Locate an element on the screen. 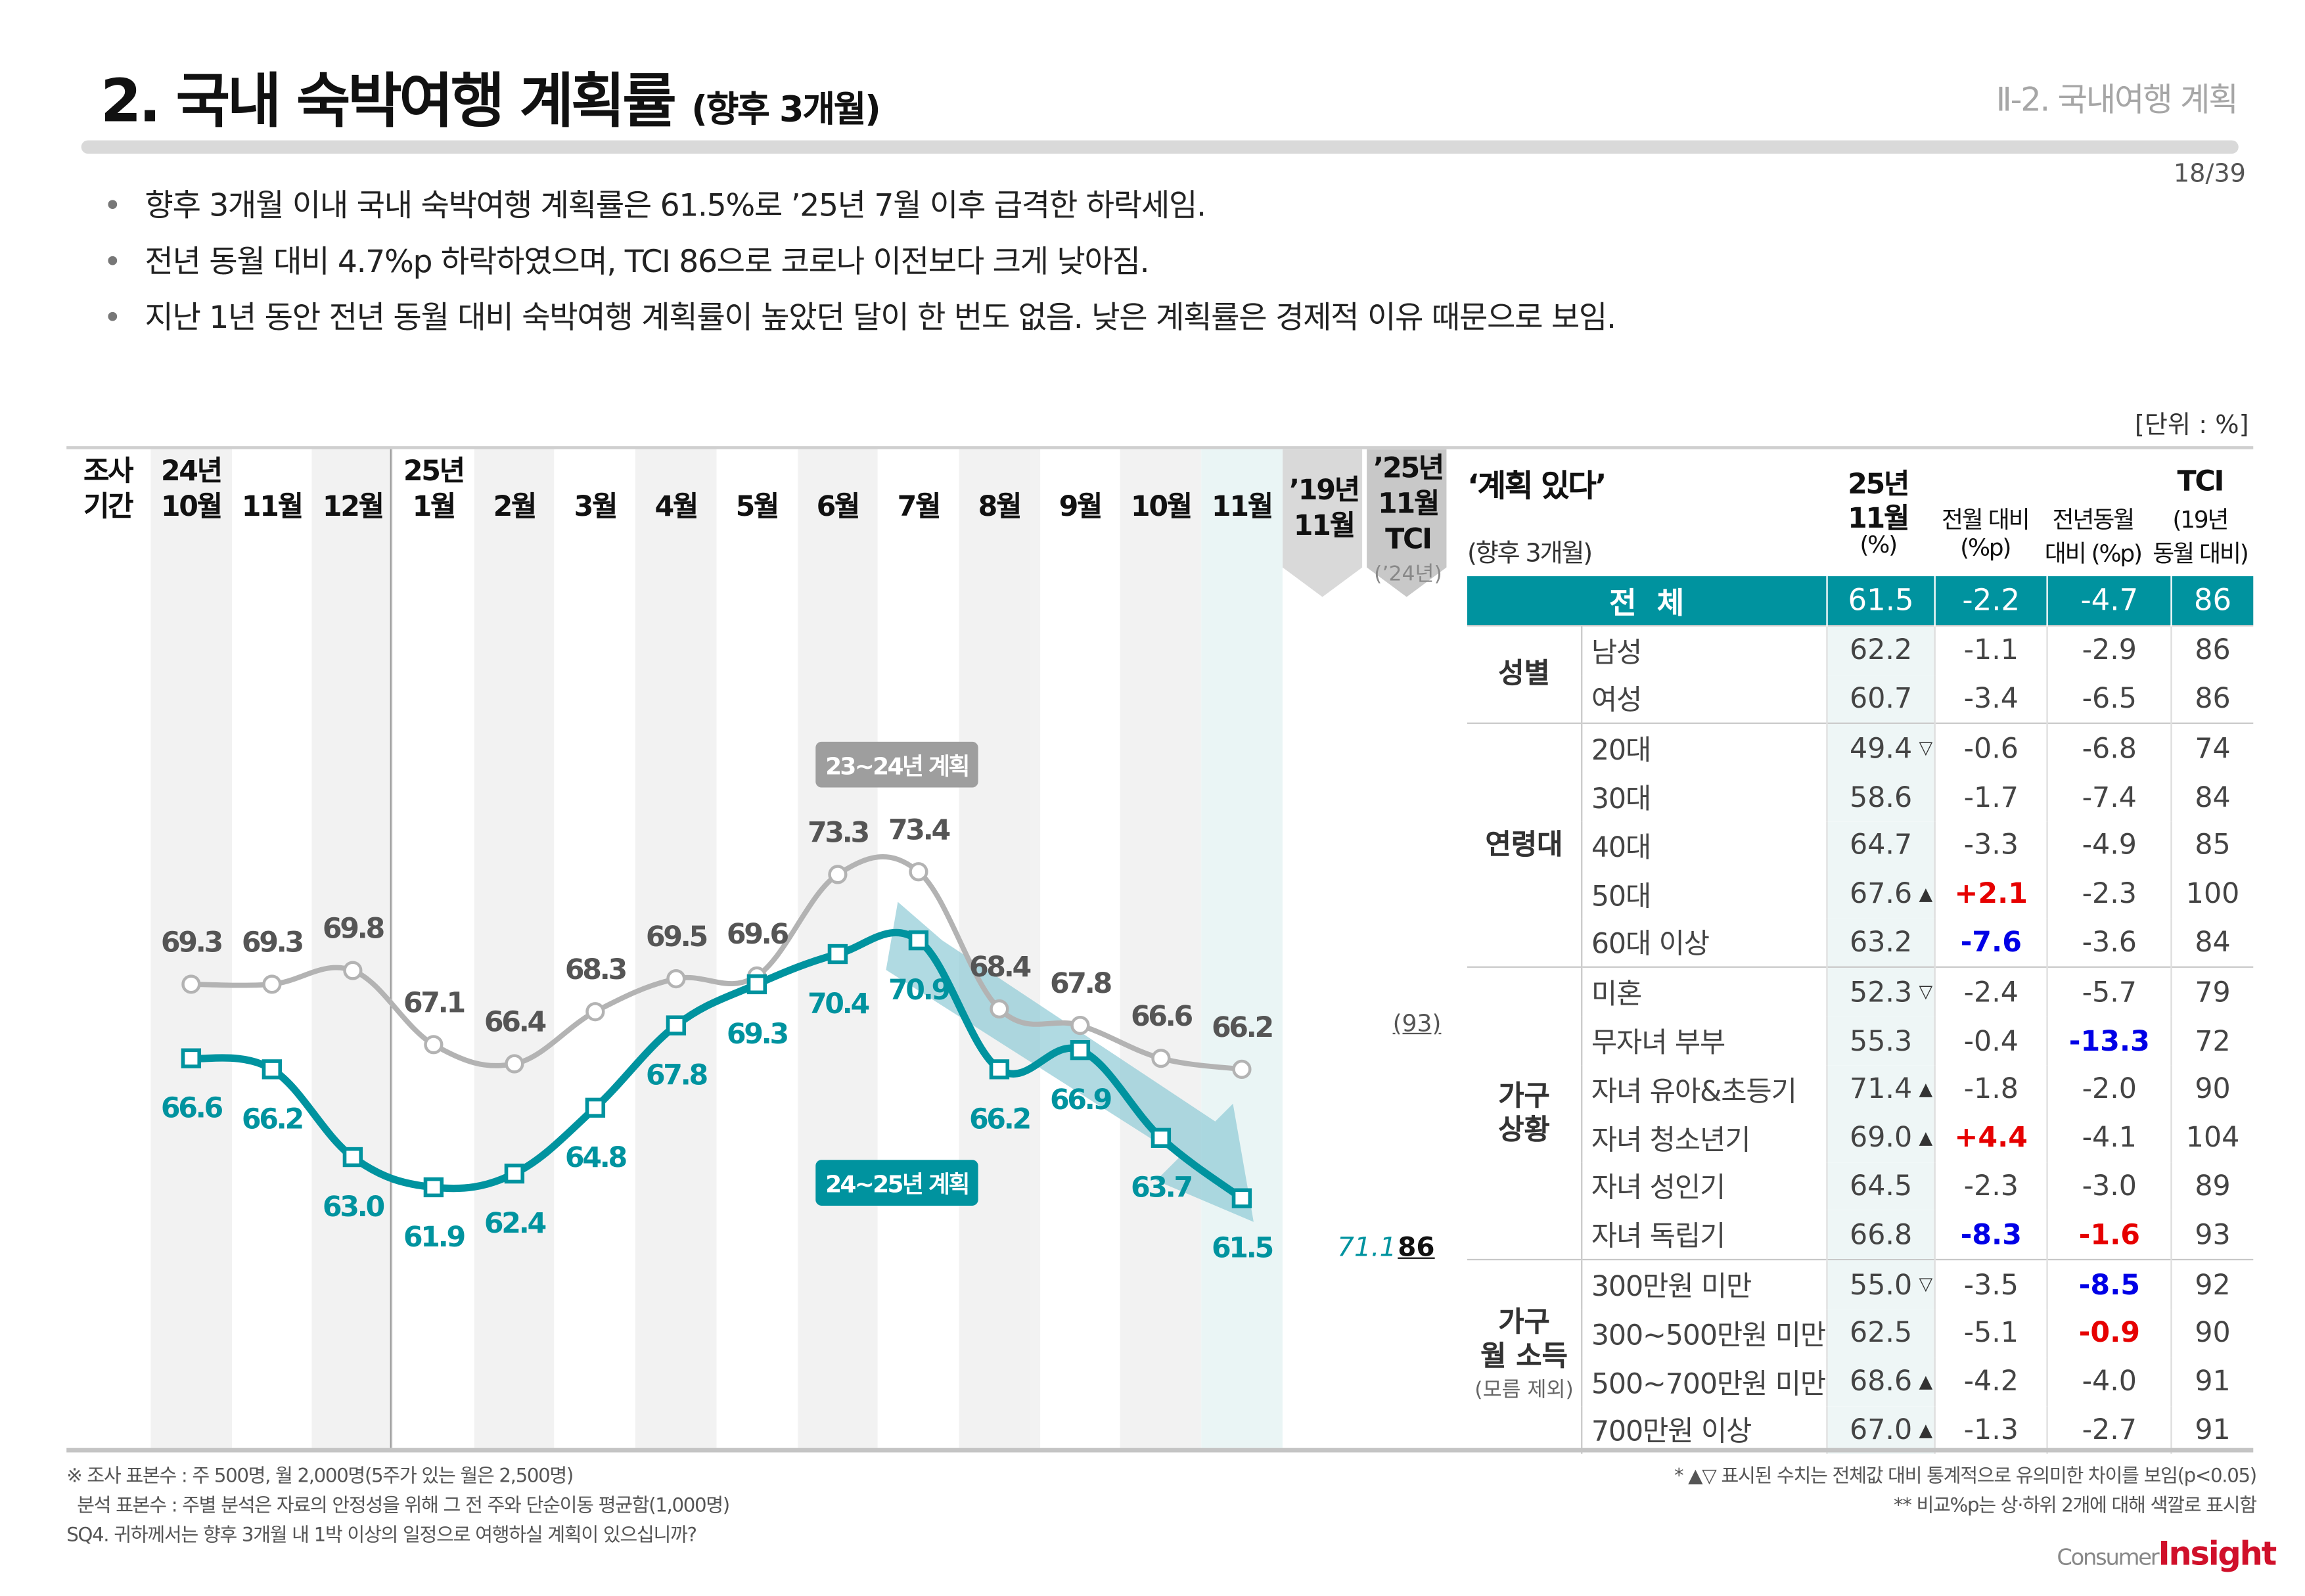  tci-cell: 89 is located at coordinates (2213, 1186).